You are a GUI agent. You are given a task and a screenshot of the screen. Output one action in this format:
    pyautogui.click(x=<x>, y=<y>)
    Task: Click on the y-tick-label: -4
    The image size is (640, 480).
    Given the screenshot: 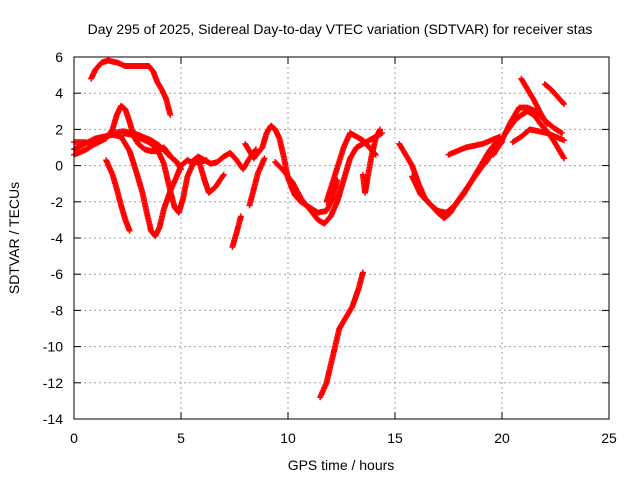 What is the action you would take?
    pyautogui.click(x=57, y=238)
    